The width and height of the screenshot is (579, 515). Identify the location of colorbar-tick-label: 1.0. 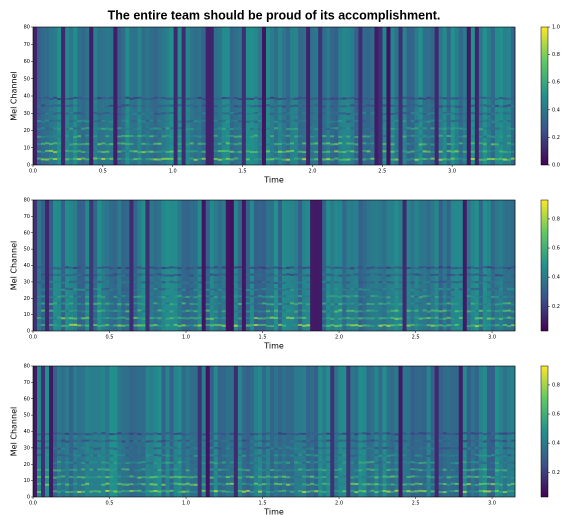
(556, 28).